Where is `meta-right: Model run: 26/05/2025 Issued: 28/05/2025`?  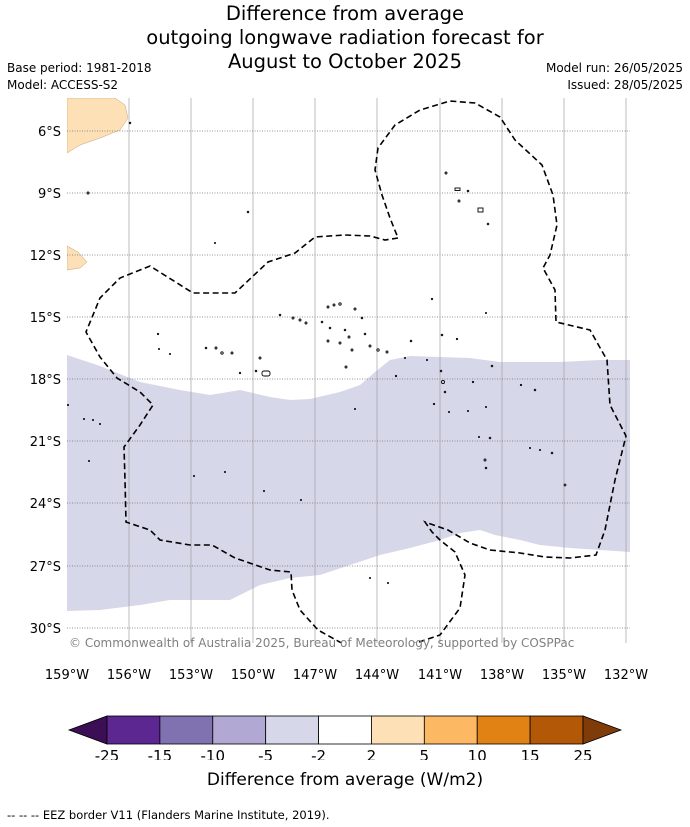 meta-right: Model run: 26/05/2025 Issued: 28/05/2025 is located at coordinates (614, 77).